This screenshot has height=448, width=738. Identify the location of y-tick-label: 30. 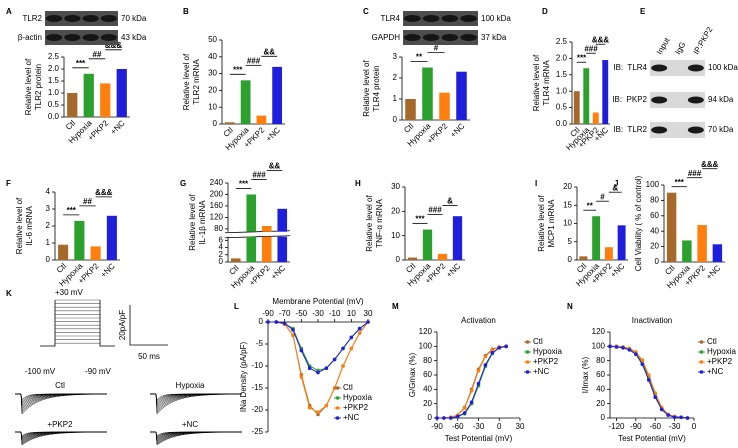
(212, 73).